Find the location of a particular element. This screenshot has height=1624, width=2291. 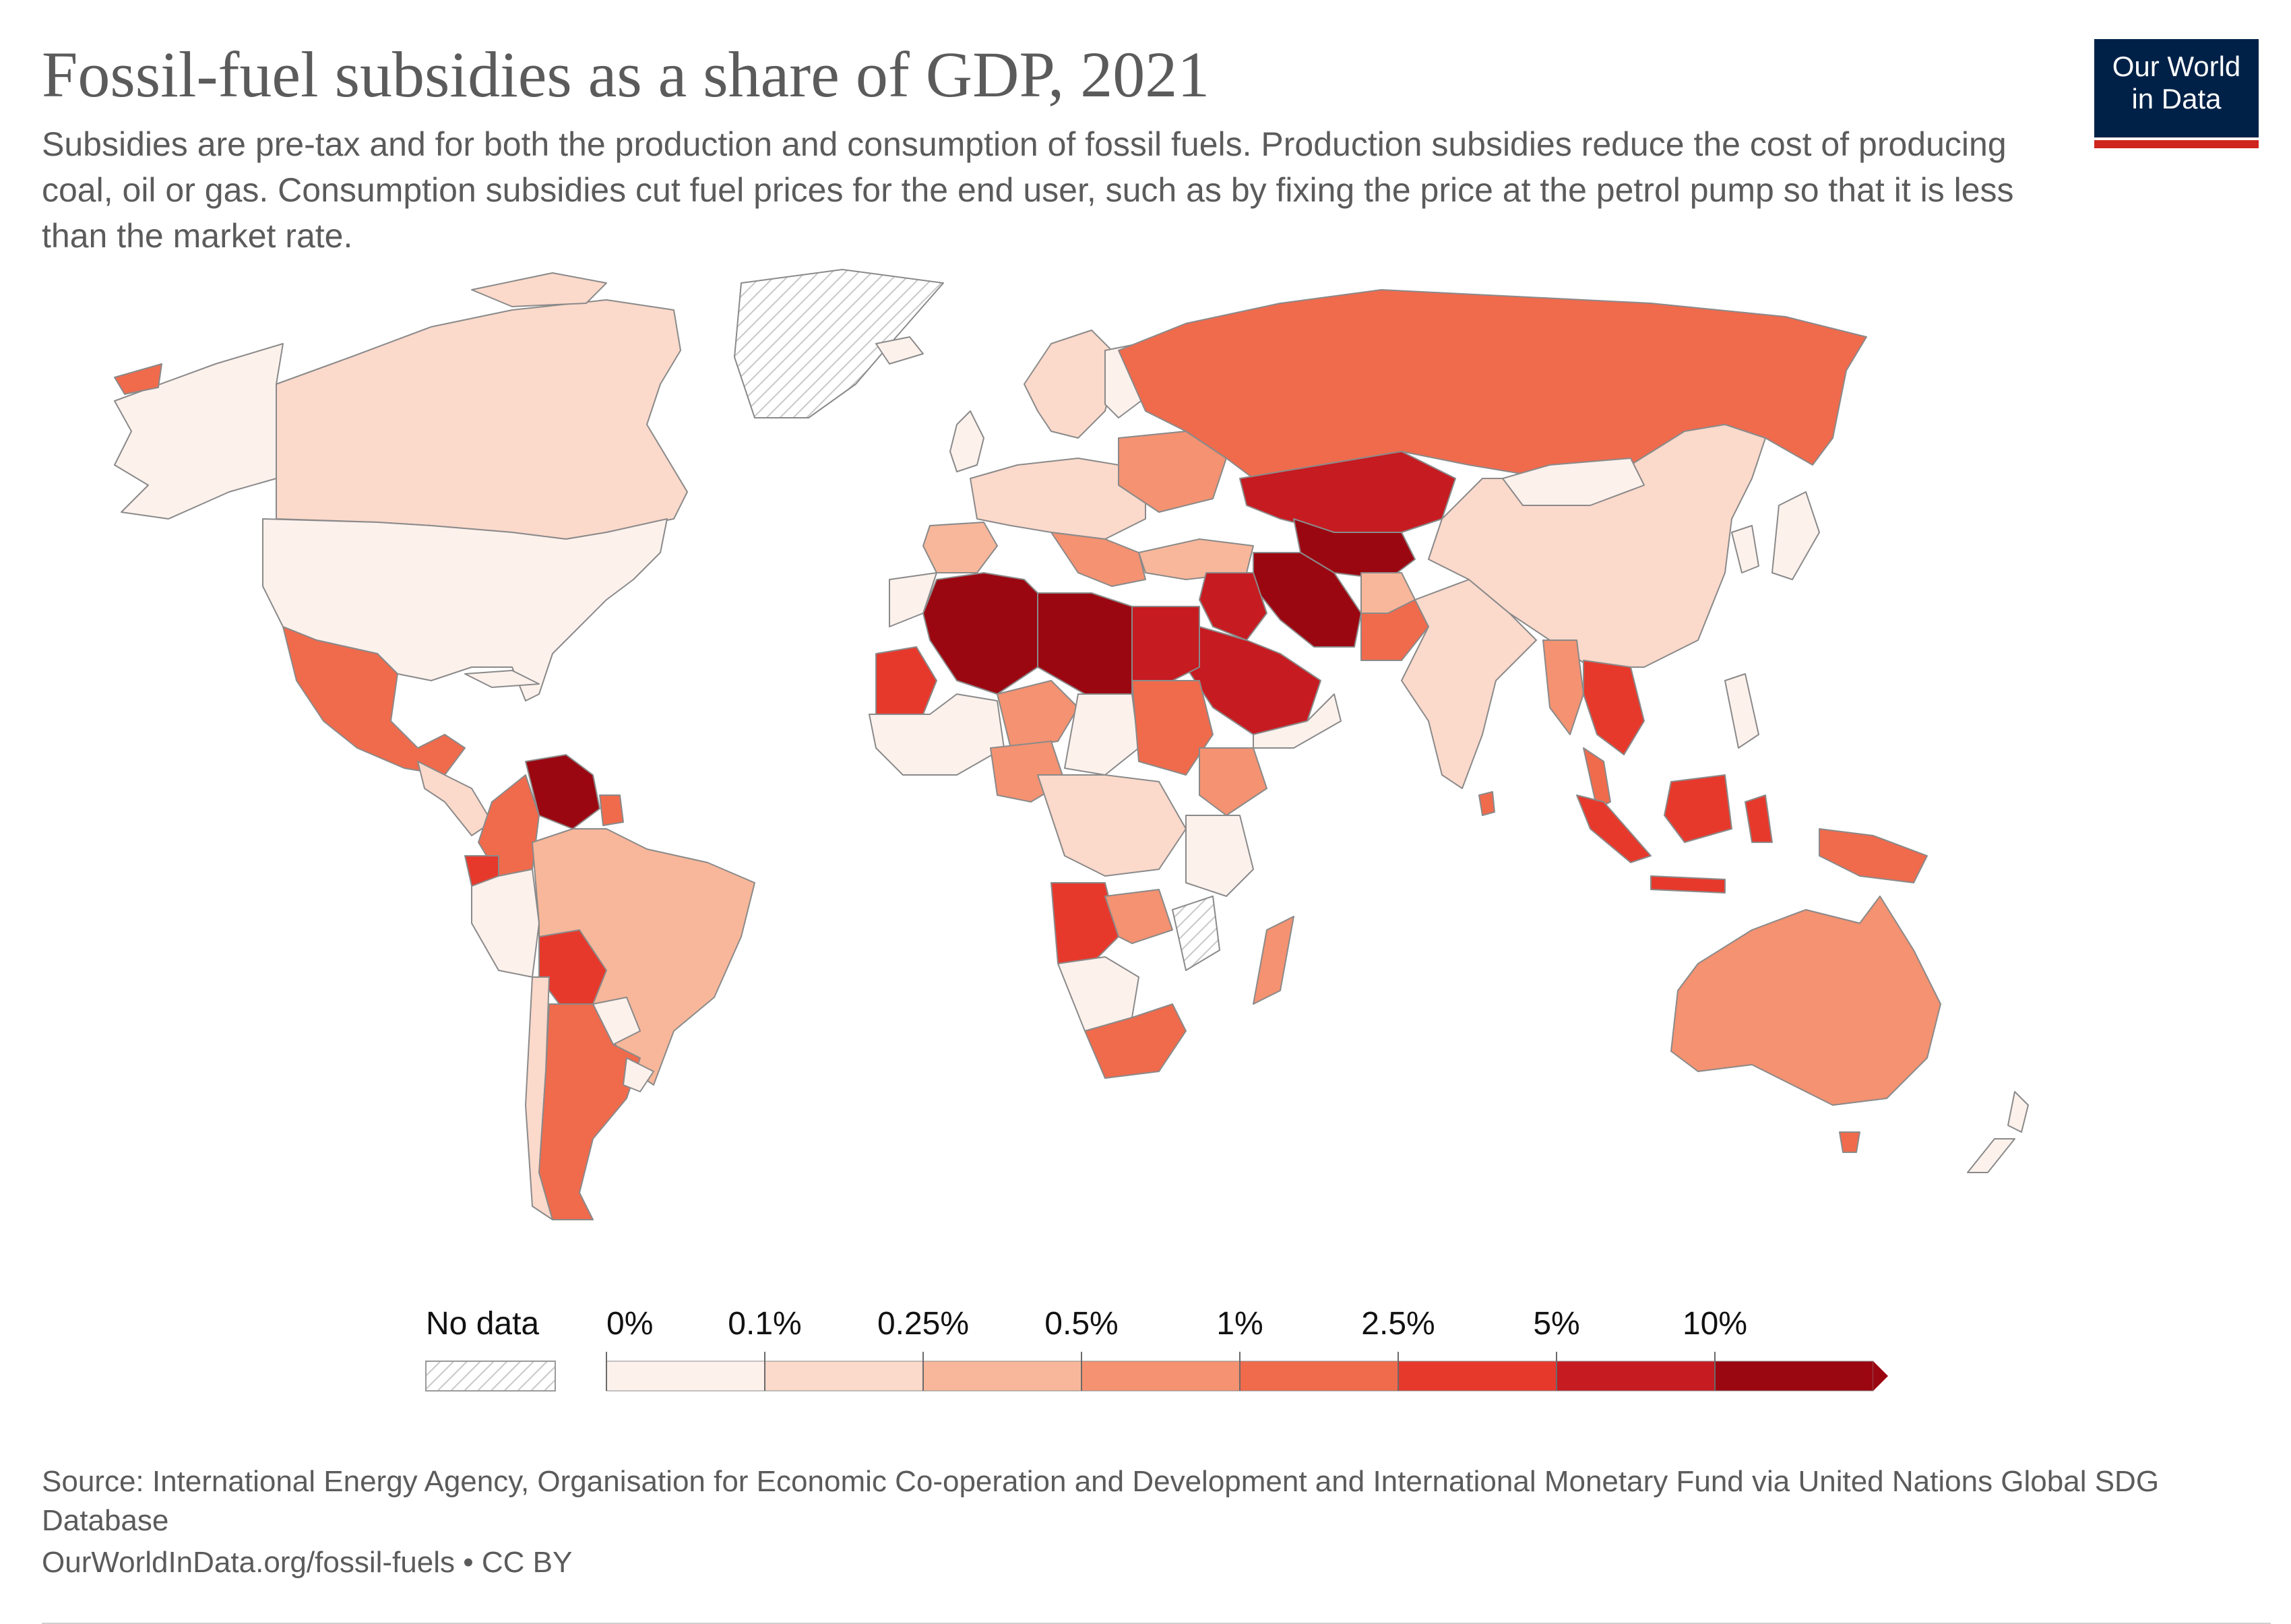

legend-bin-label: 0% is located at coordinates (630, 1324).